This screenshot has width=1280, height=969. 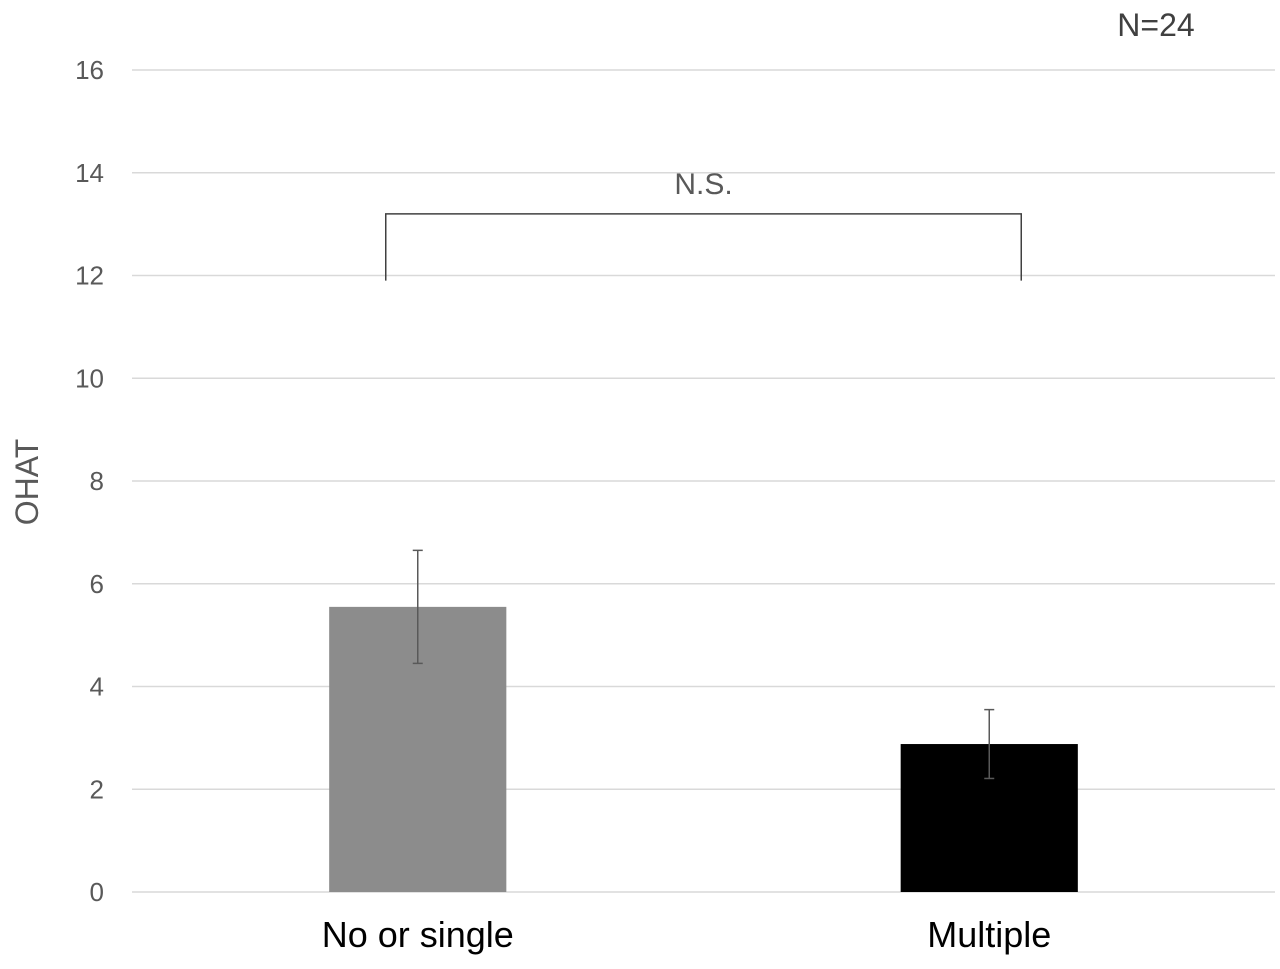 What do you see at coordinates (97, 687) in the screenshot?
I see `y-tick-label: 4` at bounding box center [97, 687].